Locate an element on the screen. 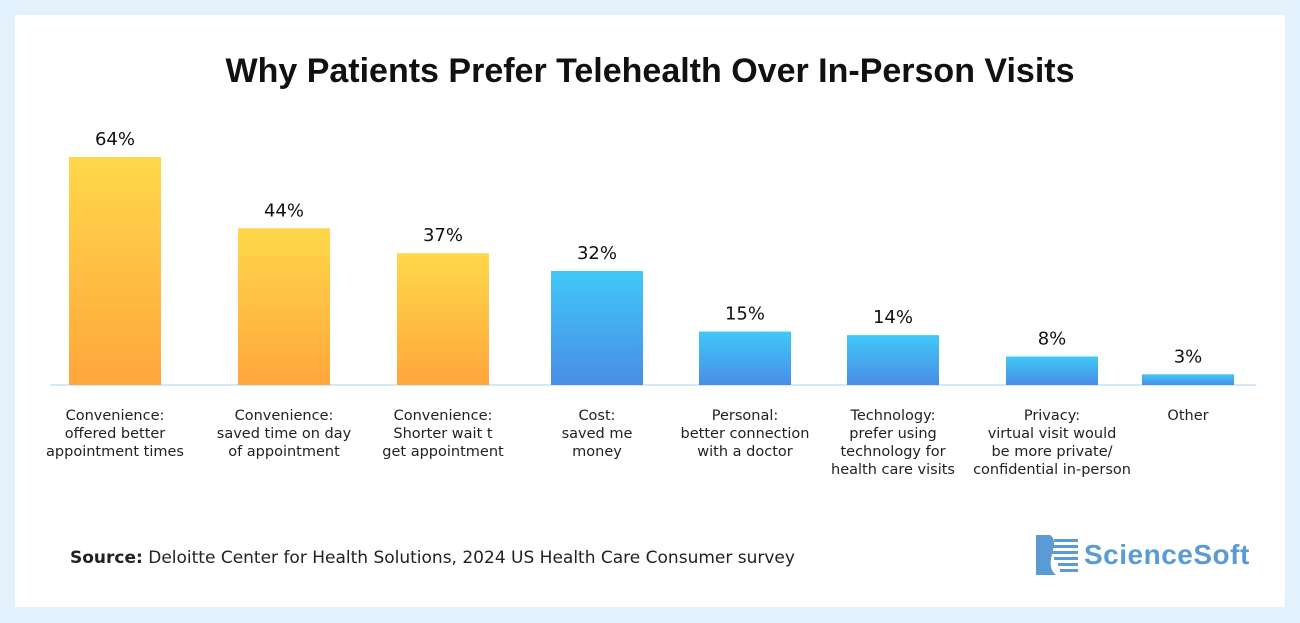 The image size is (1300, 623). data-label: 14% is located at coordinates (893, 317).